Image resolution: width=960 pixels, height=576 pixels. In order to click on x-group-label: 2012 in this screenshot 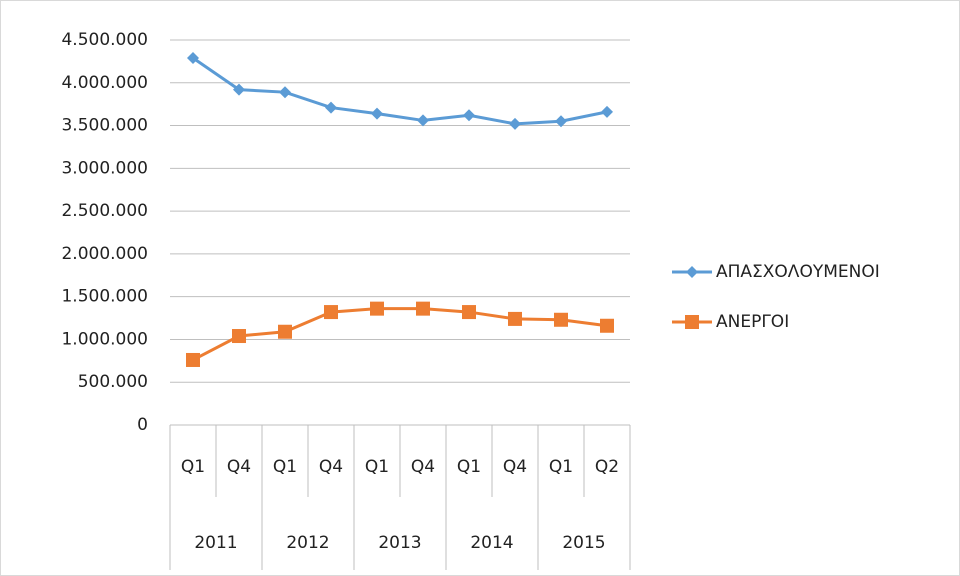, I will do `click(307, 543)`.